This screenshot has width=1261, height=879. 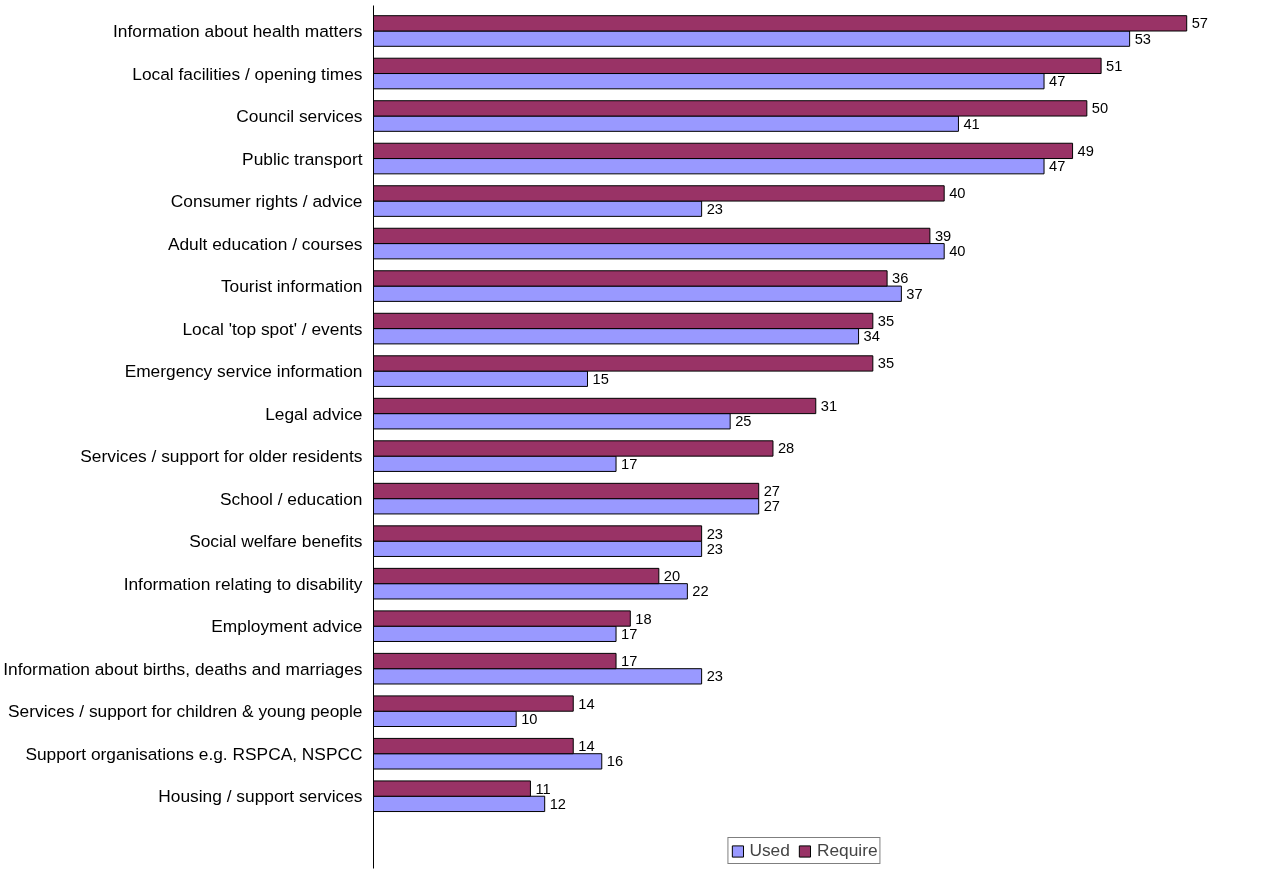 I want to click on y-tick-label: Support organisations e.g. RSPCA, NSPCC, so click(x=194, y=753).